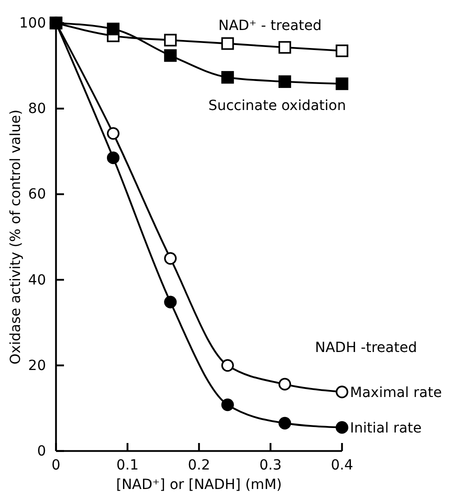 Image resolution: width=463 pixels, height=494 pixels. I want to click on x-tick-label: 0.4, so click(342, 465).